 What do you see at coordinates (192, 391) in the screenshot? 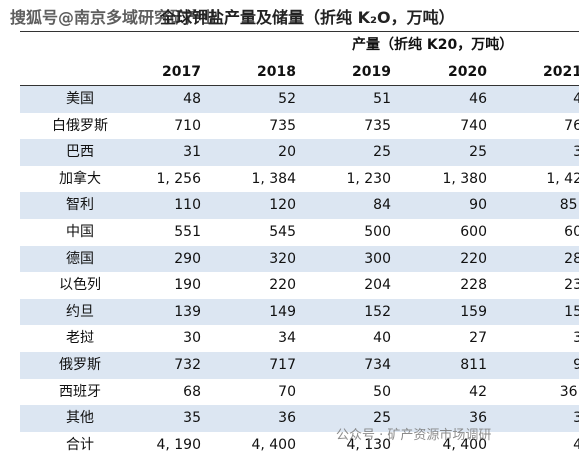
I see `cell-value: 68` at bounding box center [192, 391].